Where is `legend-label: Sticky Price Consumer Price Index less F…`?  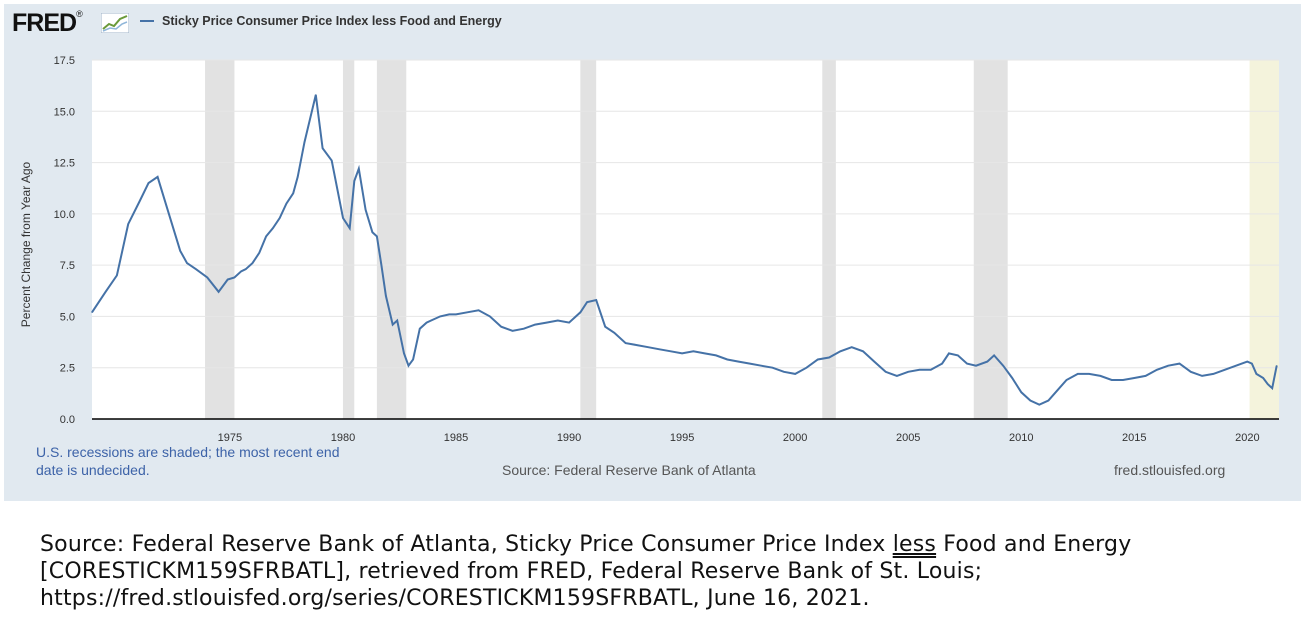 legend-label: Sticky Price Consumer Price Index less F… is located at coordinates (332, 21).